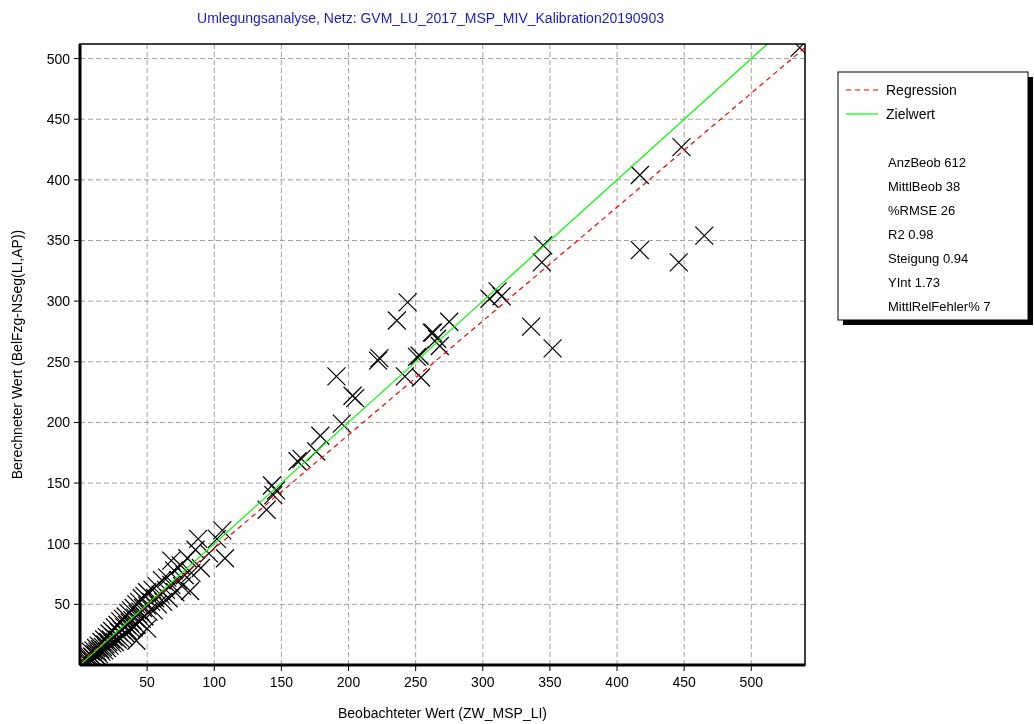 Image resolution: width=1034 pixels, height=724 pixels. I want to click on x-tick-label: 300, so click(483, 682).